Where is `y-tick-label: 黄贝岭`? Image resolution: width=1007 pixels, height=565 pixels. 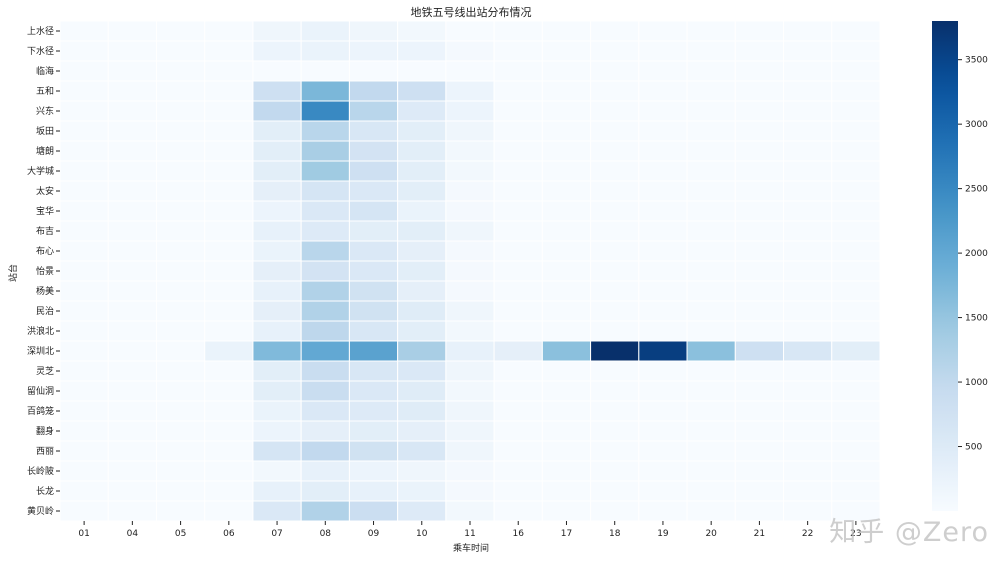
y-tick-label: 黄贝岭 is located at coordinates (40, 511).